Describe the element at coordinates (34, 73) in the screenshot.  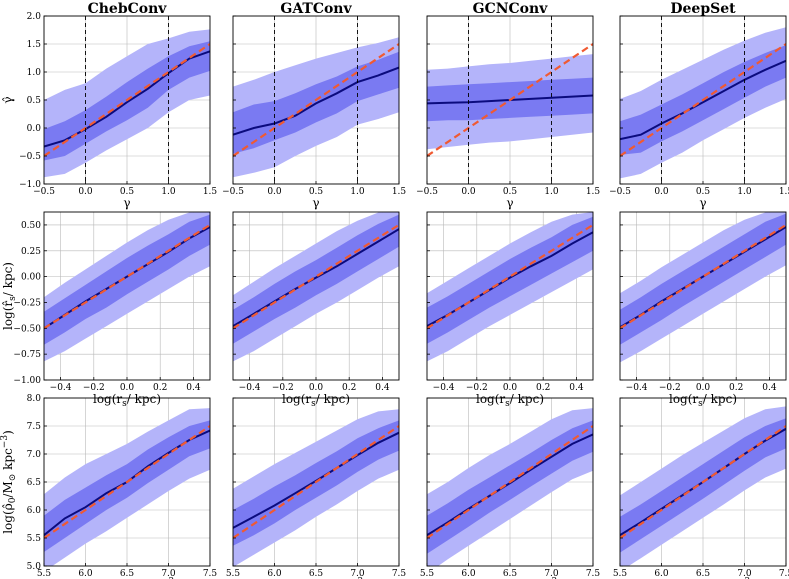
I see `y-tick-label: 1.0` at that location.